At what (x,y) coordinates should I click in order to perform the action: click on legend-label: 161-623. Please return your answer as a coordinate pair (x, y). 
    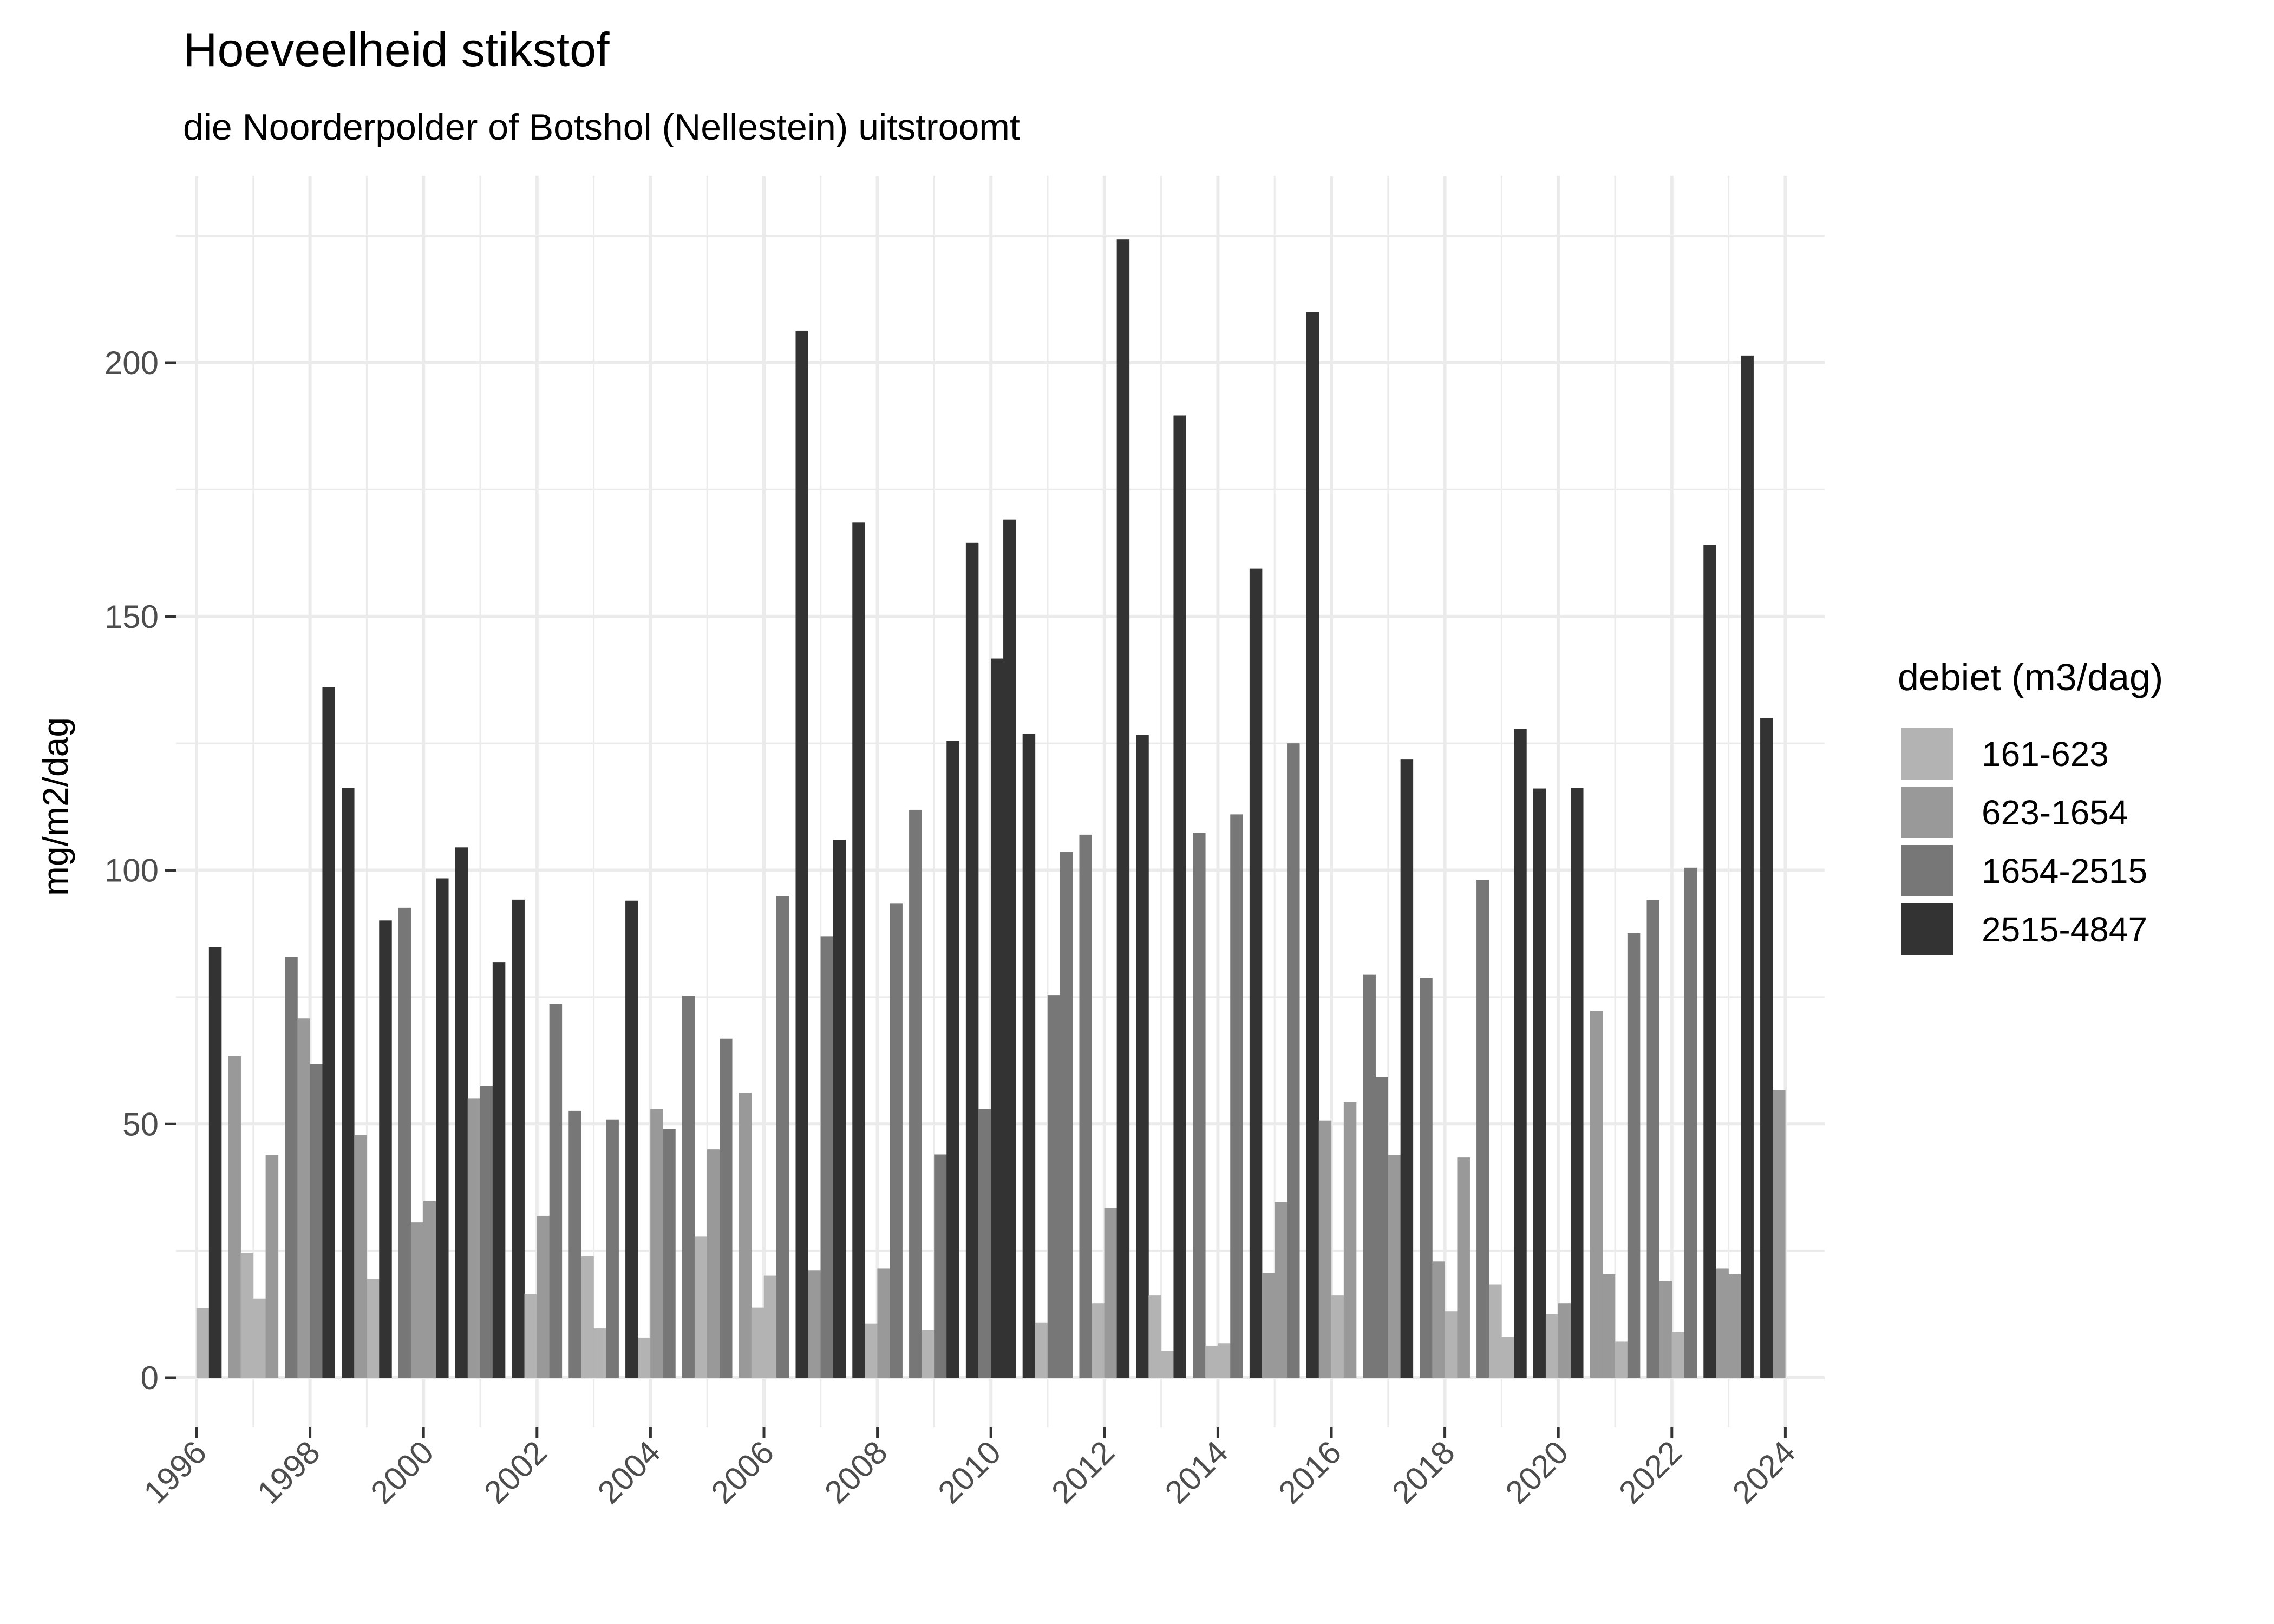
    Looking at the image, I should click on (2046, 754).